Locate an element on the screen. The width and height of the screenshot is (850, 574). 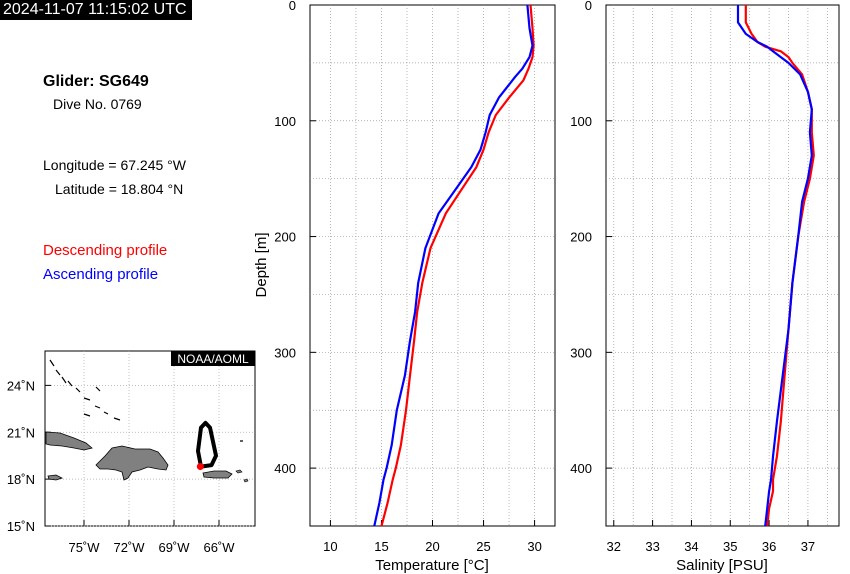
map-credit: NOAA/AOML is located at coordinates (213, 359).